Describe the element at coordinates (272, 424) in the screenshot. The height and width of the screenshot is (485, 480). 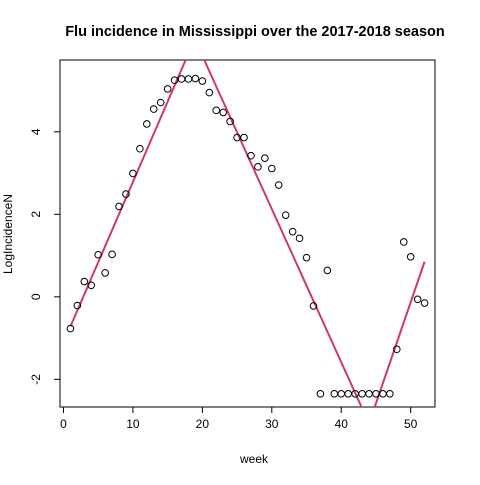
I see `x-tick-label: 30` at that location.